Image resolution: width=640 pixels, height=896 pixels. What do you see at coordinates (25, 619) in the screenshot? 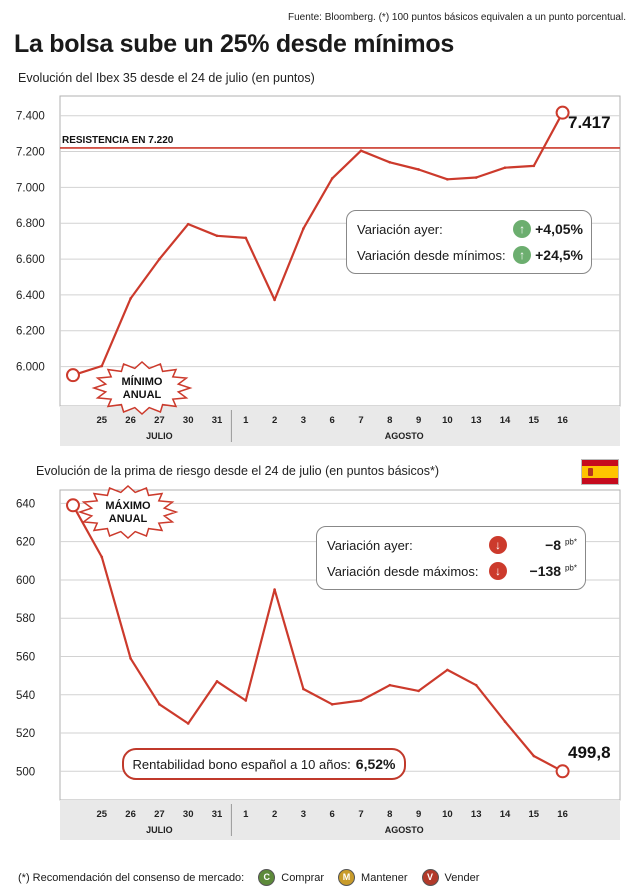
I see `y-tick-label: 580` at bounding box center [25, 619].